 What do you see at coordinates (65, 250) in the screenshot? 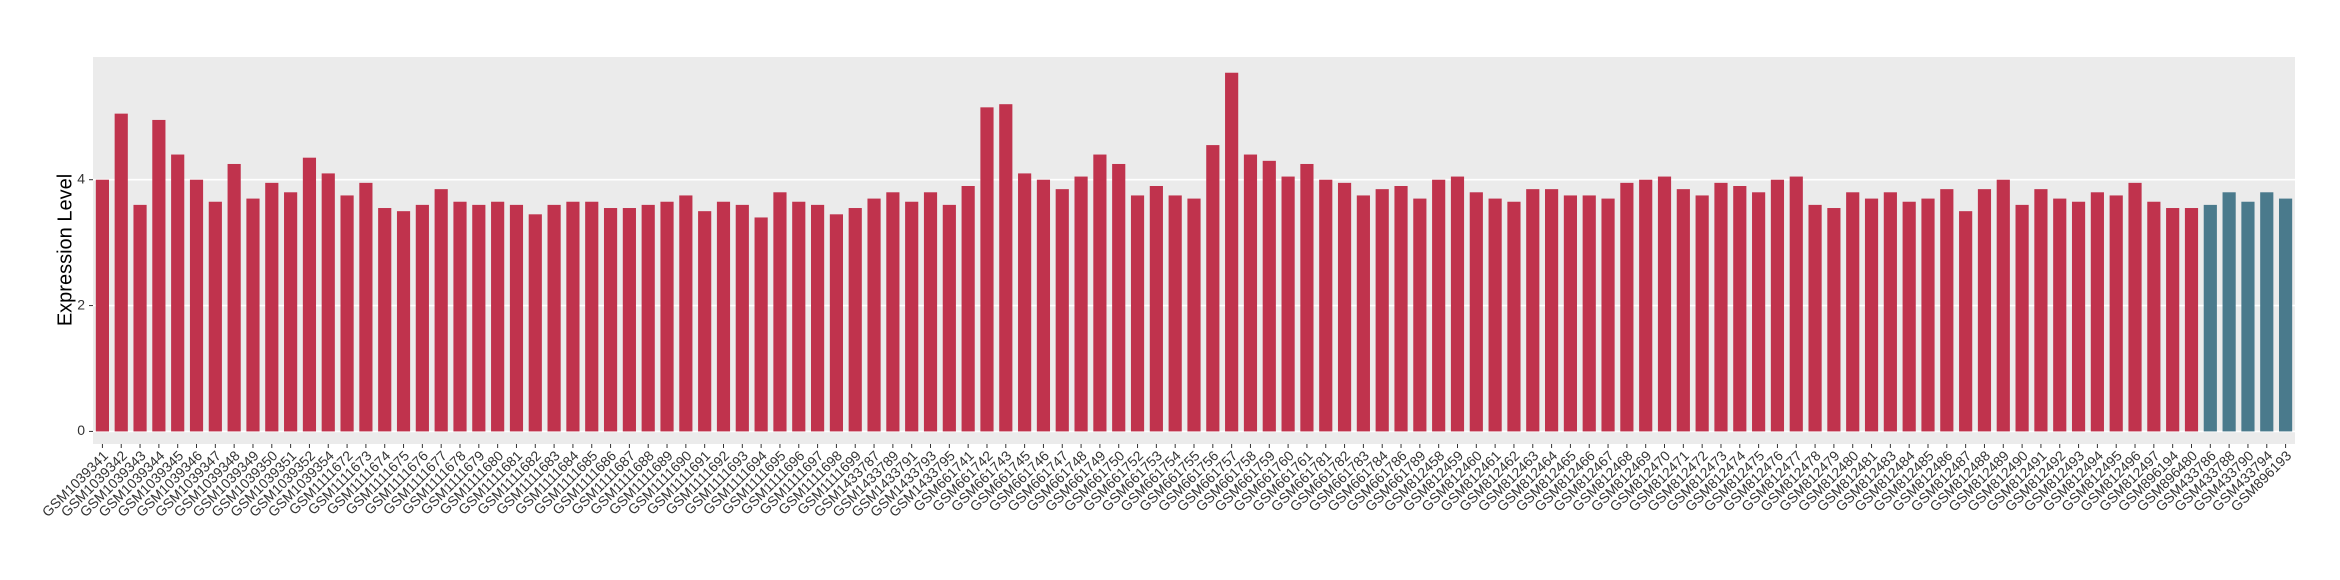
I see `y-axis-title: Expression Level` at bounding box center [65, 250].